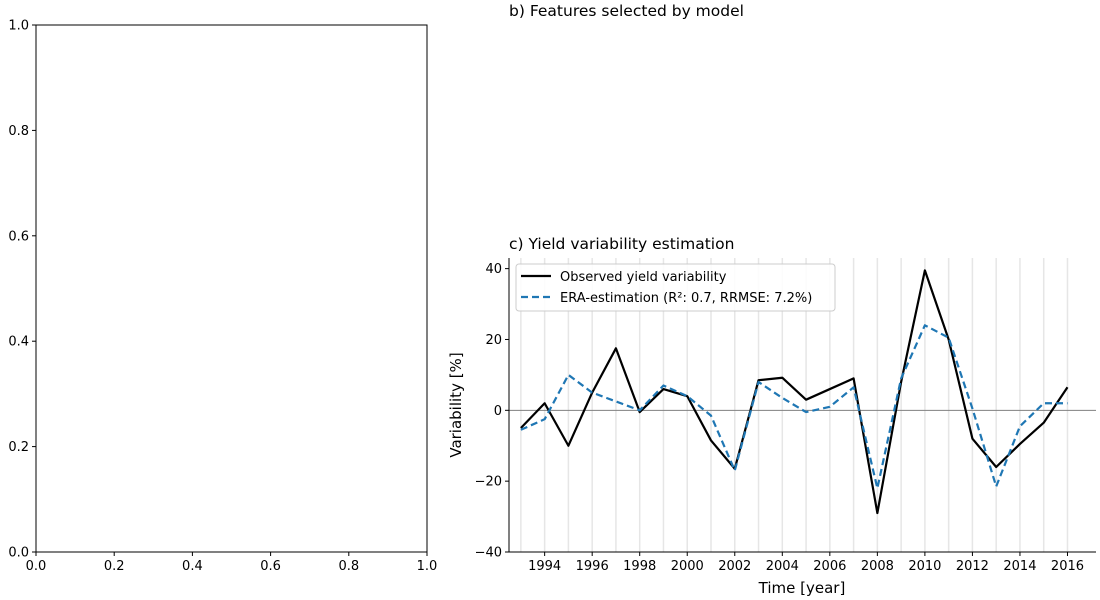 The image size is (1100, 600). Describe the element at coordinates (782, 566) in the screenshot. I see `panel-c-x-tick-label: 2004` at that location.